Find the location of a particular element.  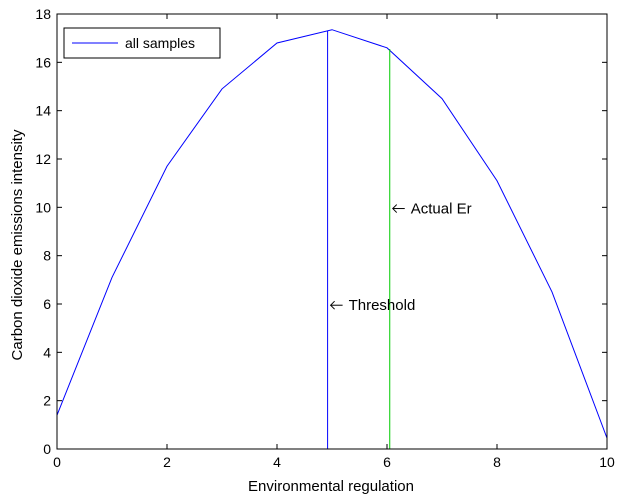

annotations: Threshold Actual Er is located at coordinates (400, 257).